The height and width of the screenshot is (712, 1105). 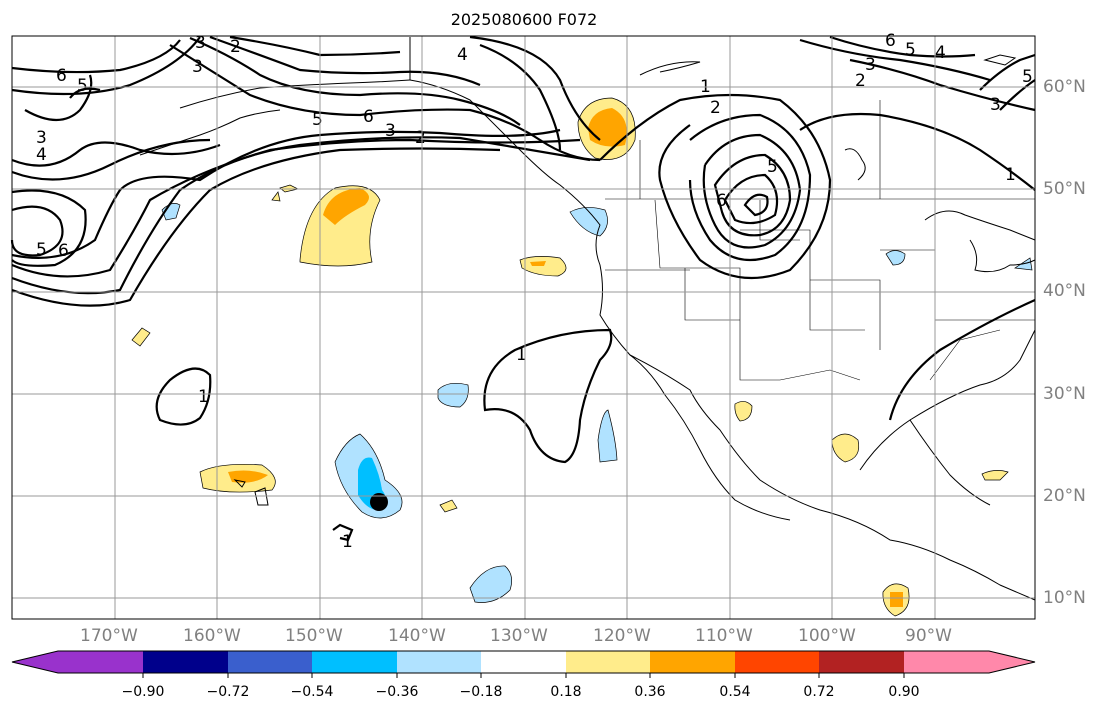 What do you see at coordinates (928, 636) in the screenshot?
I see `lon-label-90w: 90°W` at bounding box center [928, 636].